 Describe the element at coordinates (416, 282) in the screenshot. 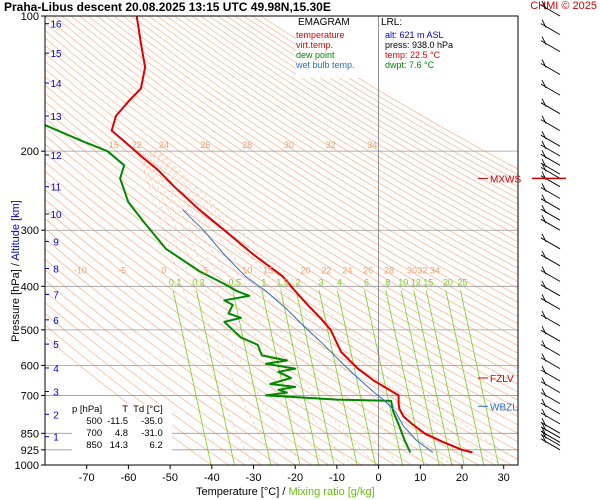

I see `mixing-ratio-label: 12` at that location.